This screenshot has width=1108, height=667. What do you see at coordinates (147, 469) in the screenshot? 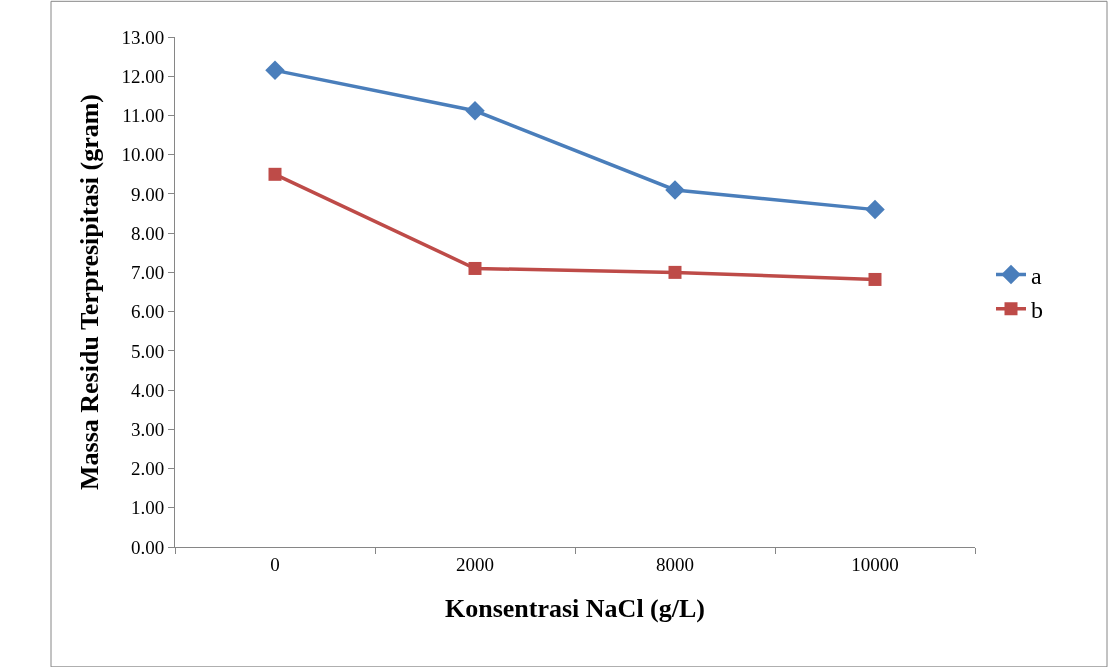
I see `y-tick-label: 2.00` at bounding box center [147, 469].